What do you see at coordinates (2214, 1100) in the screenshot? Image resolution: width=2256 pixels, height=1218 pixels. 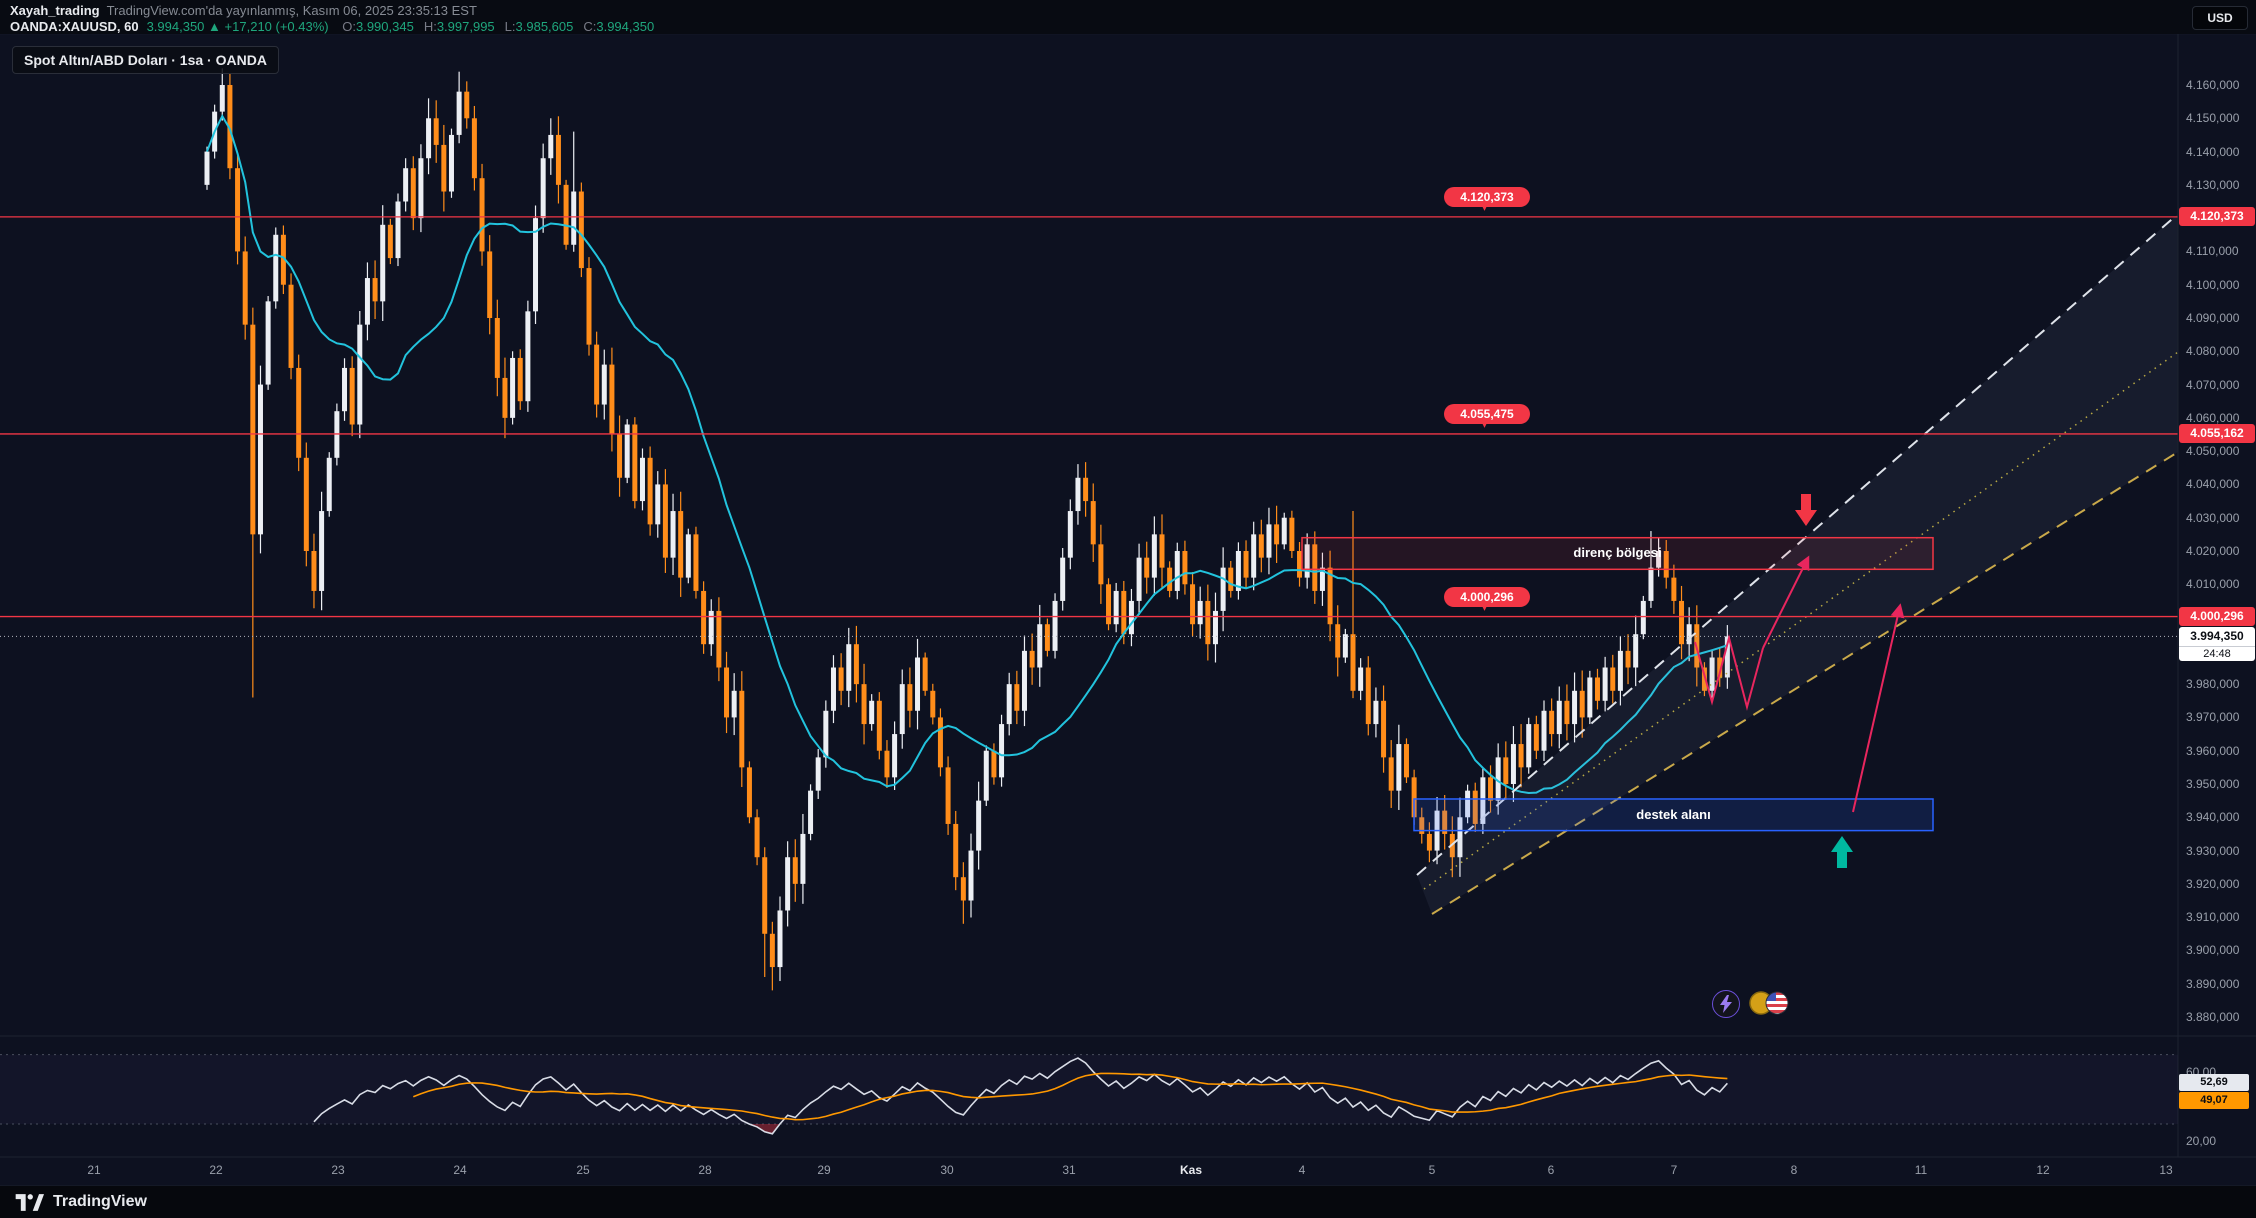 I see `rsi-ma-badge: 49,07` at bounding box center [2214, 1100].